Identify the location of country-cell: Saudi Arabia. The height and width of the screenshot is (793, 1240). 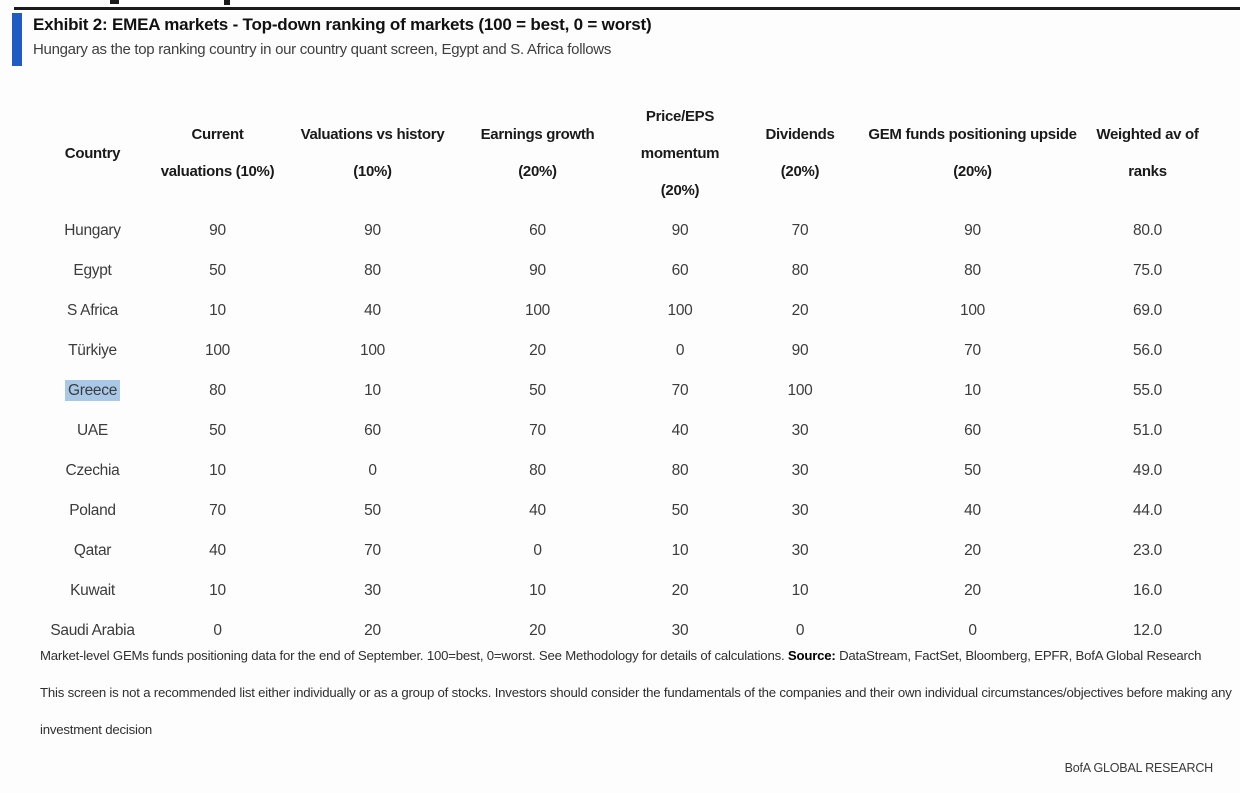
(92, 631).